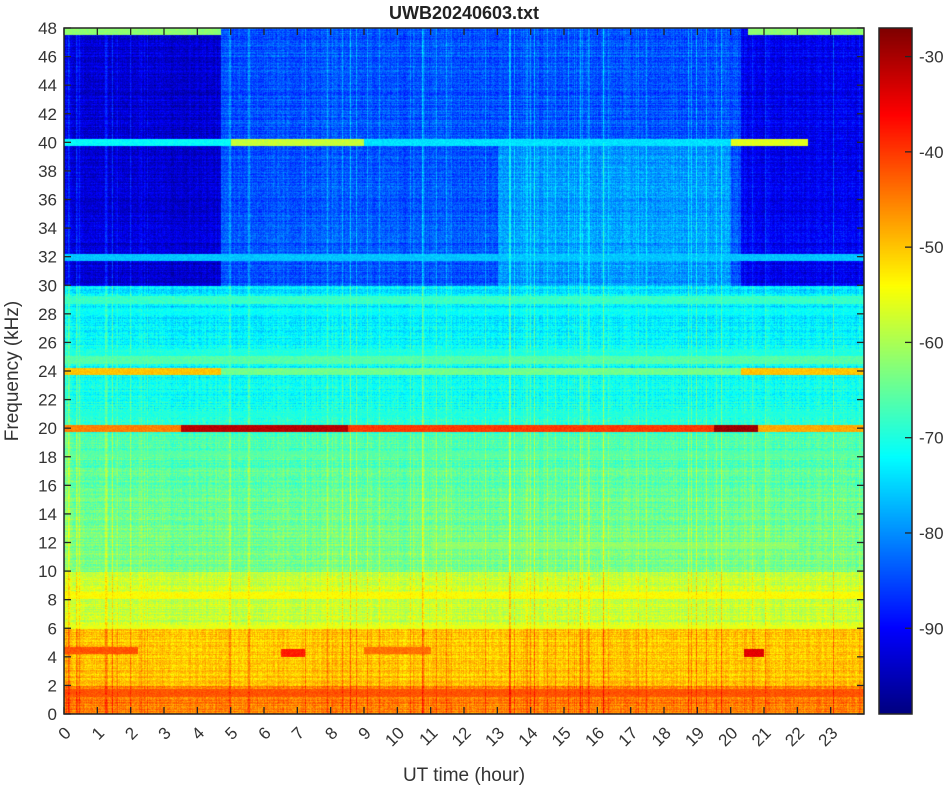 Image resolution: width=948 pixels, height=786 pixels. Describe the element at coordinates (931, 438) in the screenshot. I see `colorbar-tick-label: -70` at that location.